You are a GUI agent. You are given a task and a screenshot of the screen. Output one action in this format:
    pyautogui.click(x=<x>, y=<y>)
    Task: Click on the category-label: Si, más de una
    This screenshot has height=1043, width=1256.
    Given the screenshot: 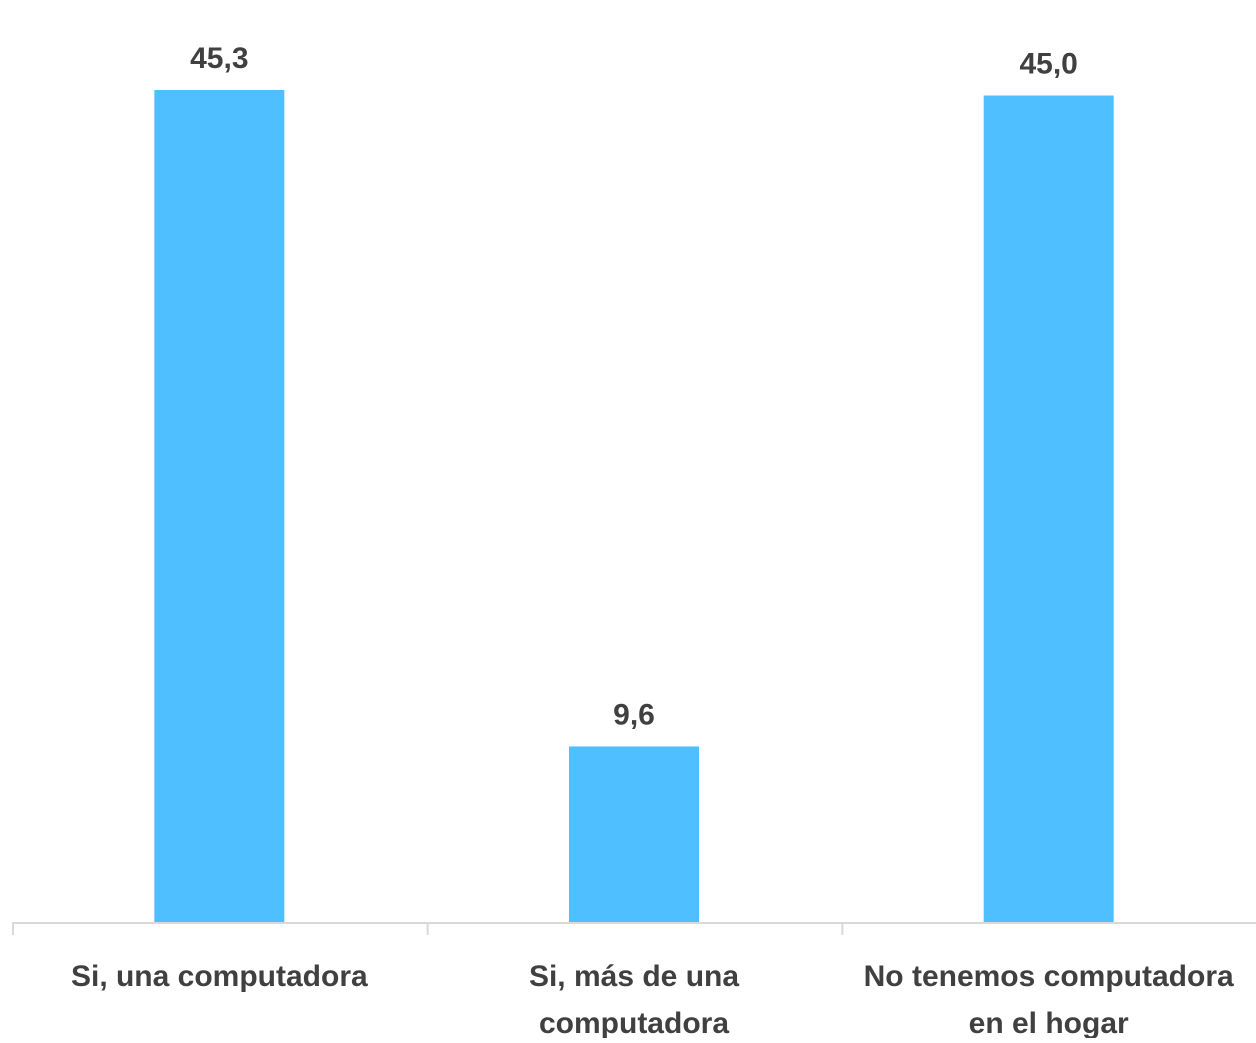 What is the action you would take?
    pyautogui.click(x=634, y=976)
    